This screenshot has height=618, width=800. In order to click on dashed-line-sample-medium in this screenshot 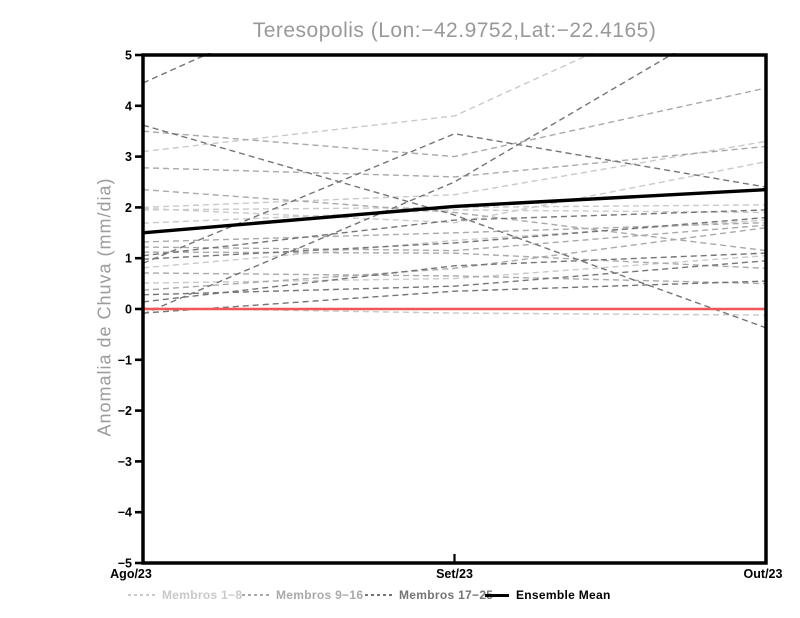, I will do `click(255, 595)`.